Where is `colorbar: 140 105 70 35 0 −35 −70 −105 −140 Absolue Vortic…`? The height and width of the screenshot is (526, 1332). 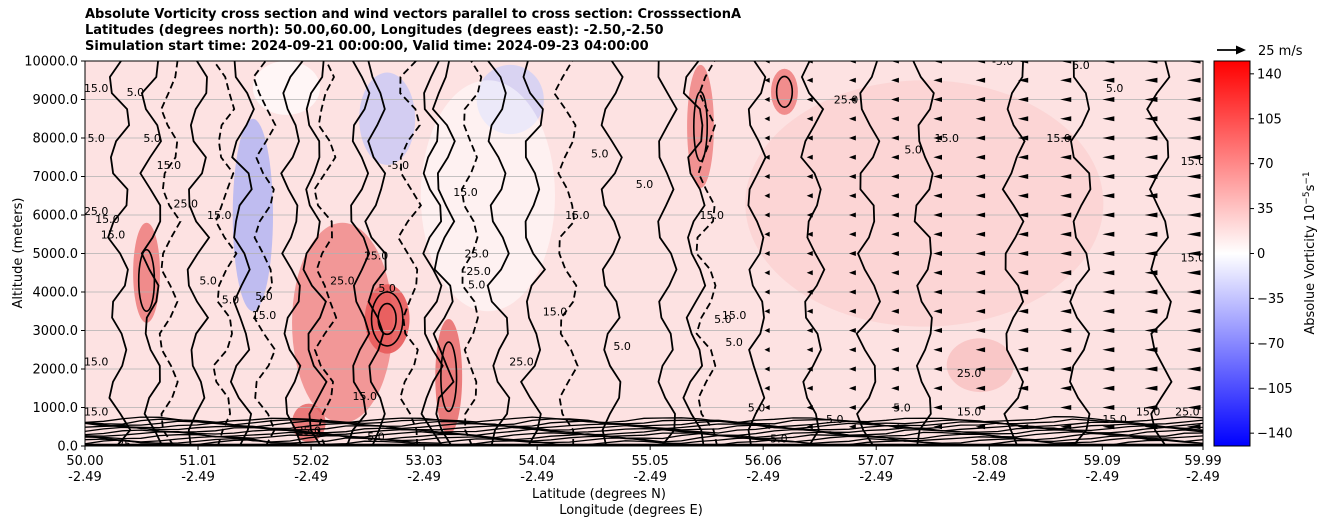 colorbar: 140 105 70 35 0 −35 −70 −105 −140 Absolue Vortic… is located at coordinates (1265, 253).